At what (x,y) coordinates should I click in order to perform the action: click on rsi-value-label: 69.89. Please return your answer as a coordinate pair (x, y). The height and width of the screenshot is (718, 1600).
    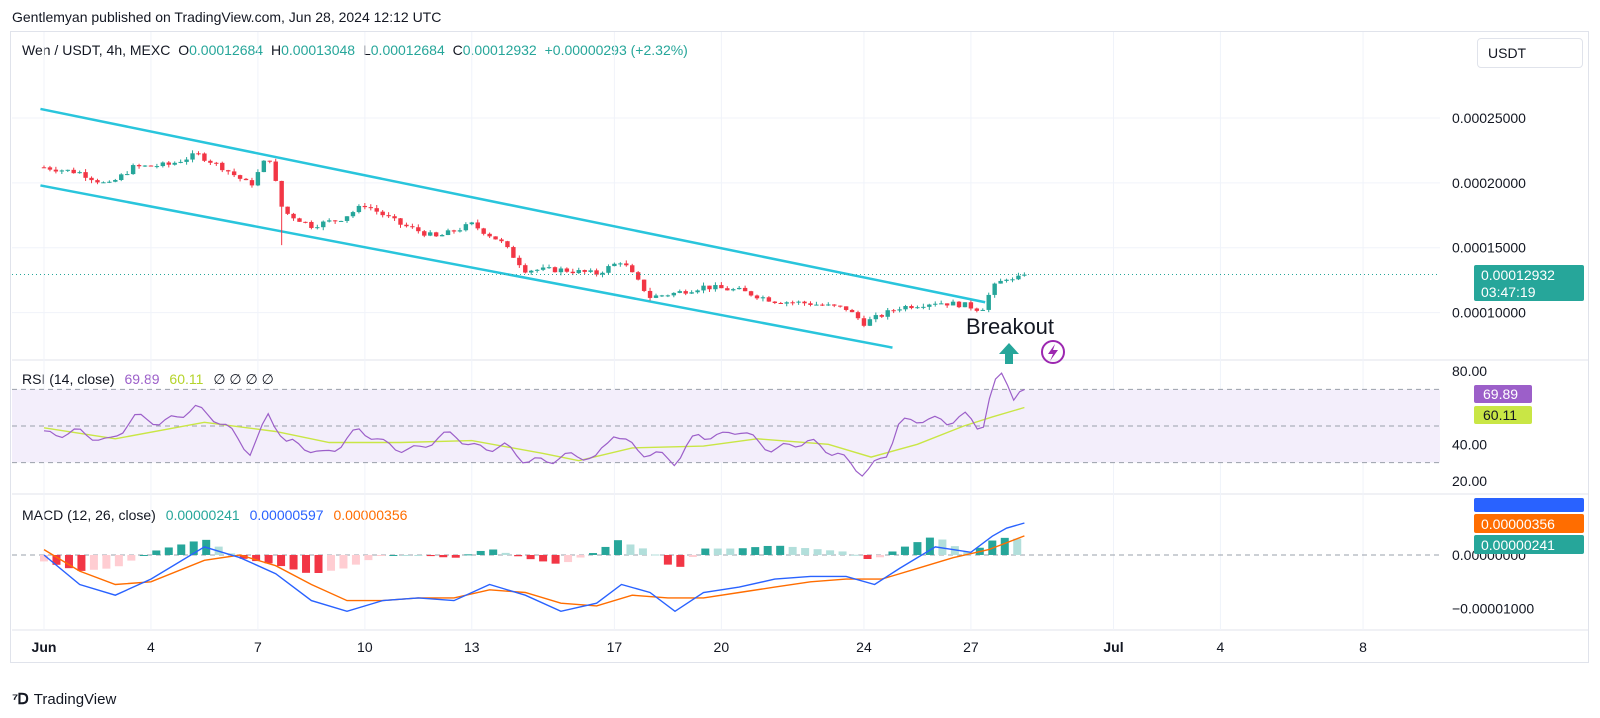
    Looking at the image, I should click on (1503, 394).